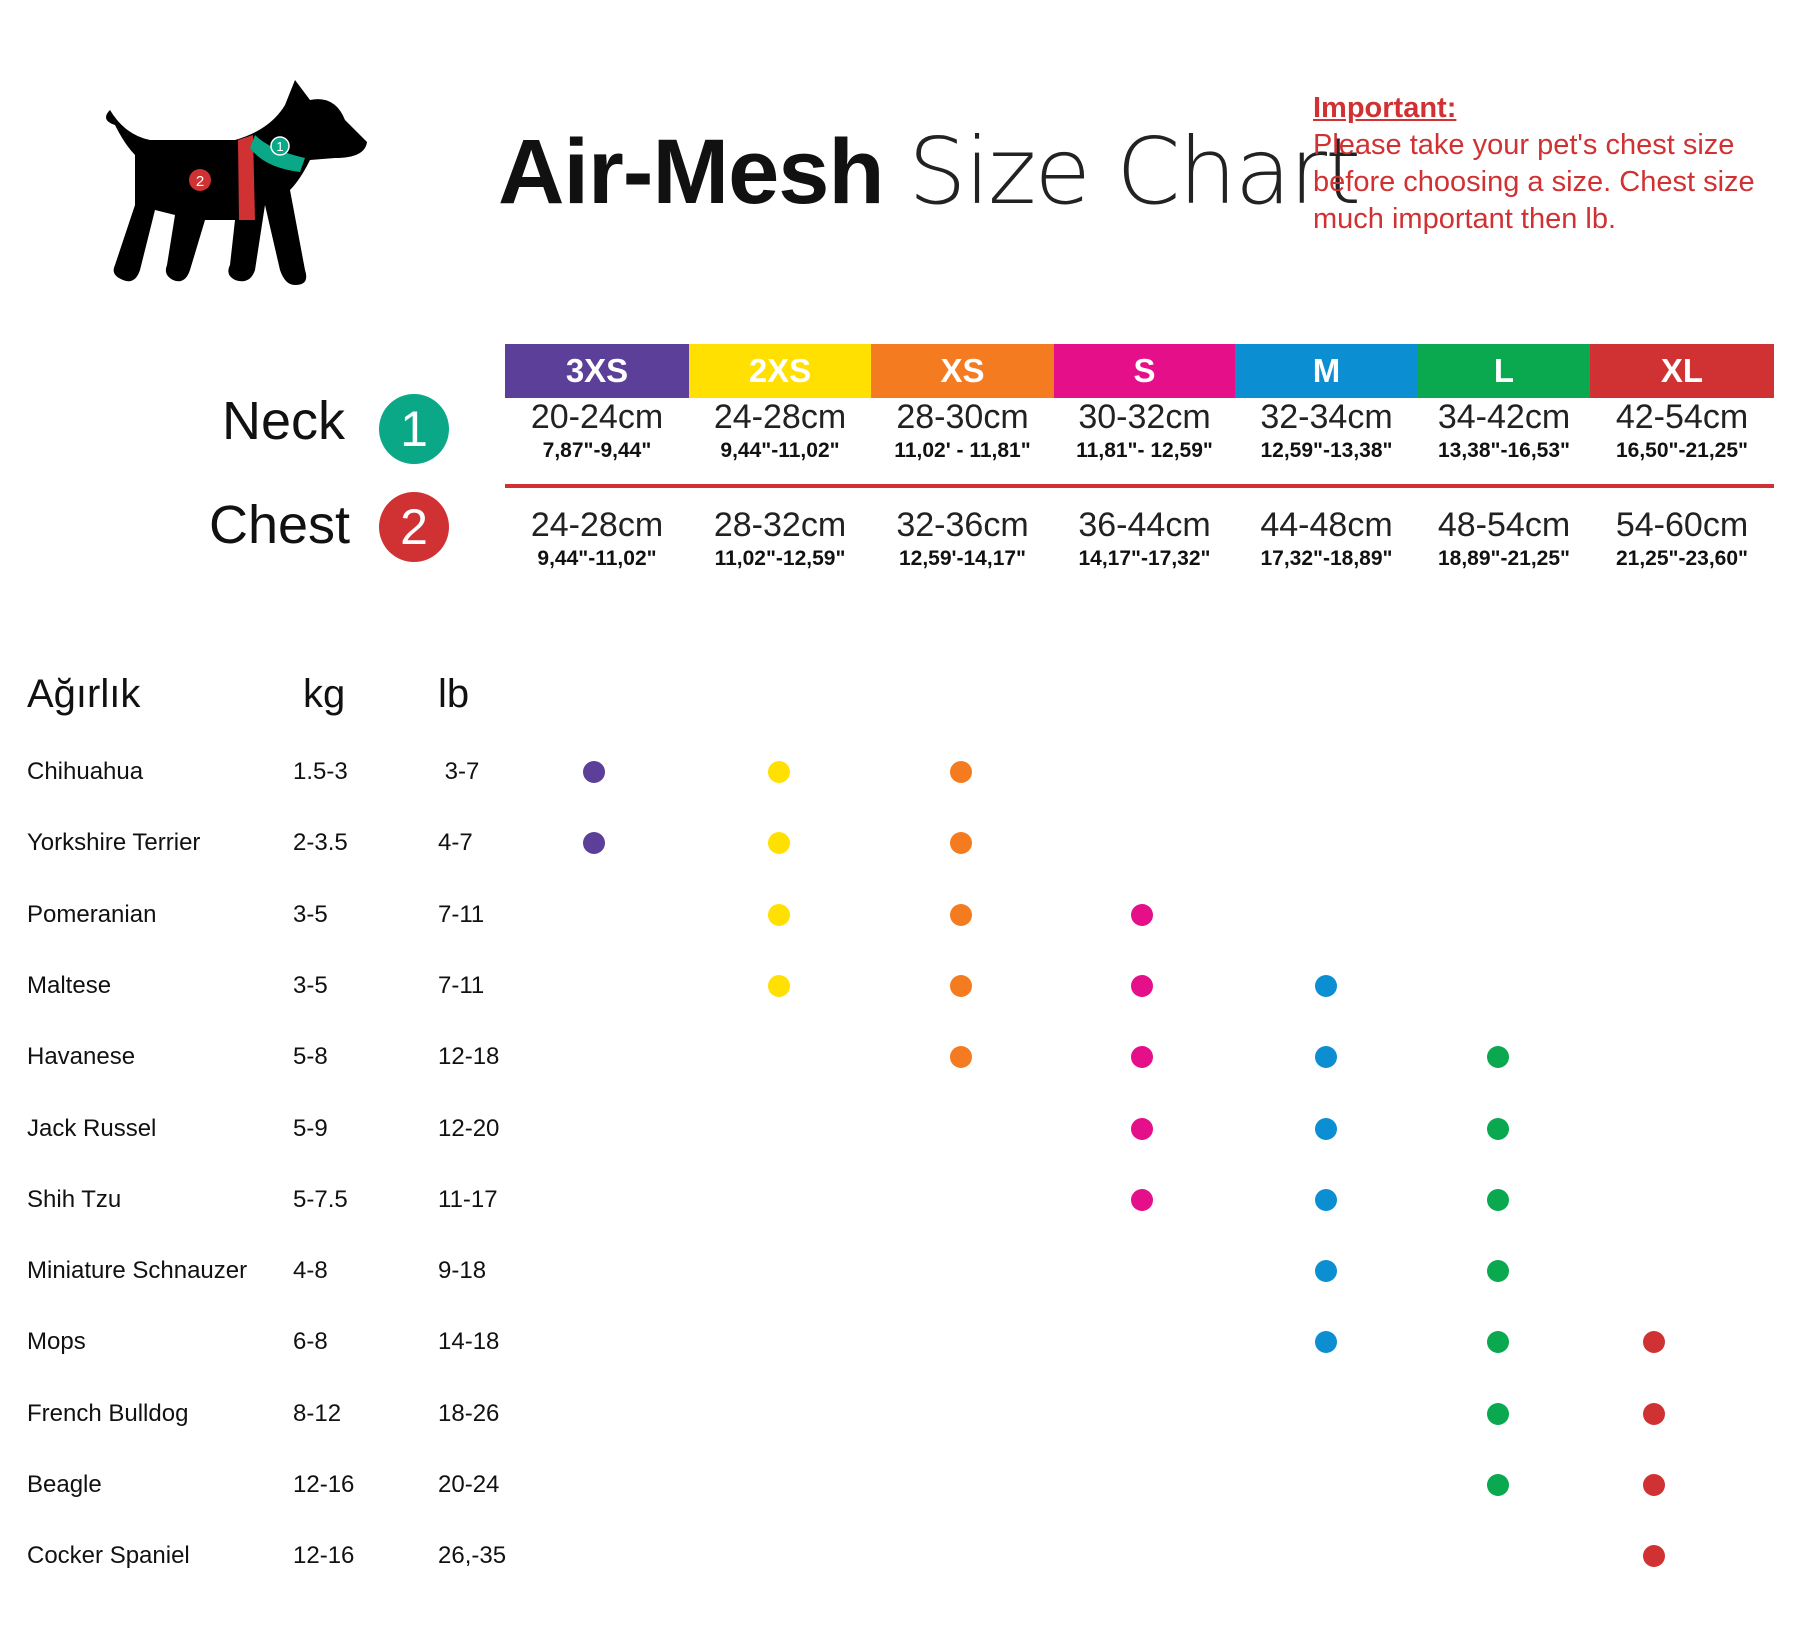 This screenshot has height=1631, width=1800. I want to click on breed-row: Miniature Schnauzer 4-8 9-18, so click(900, 1271).